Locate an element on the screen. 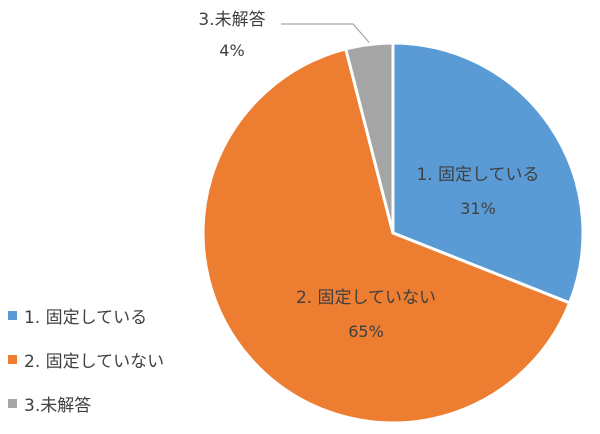 This screenshot has height=434, width=600. leader-lines is located at coordinates (325, 33).